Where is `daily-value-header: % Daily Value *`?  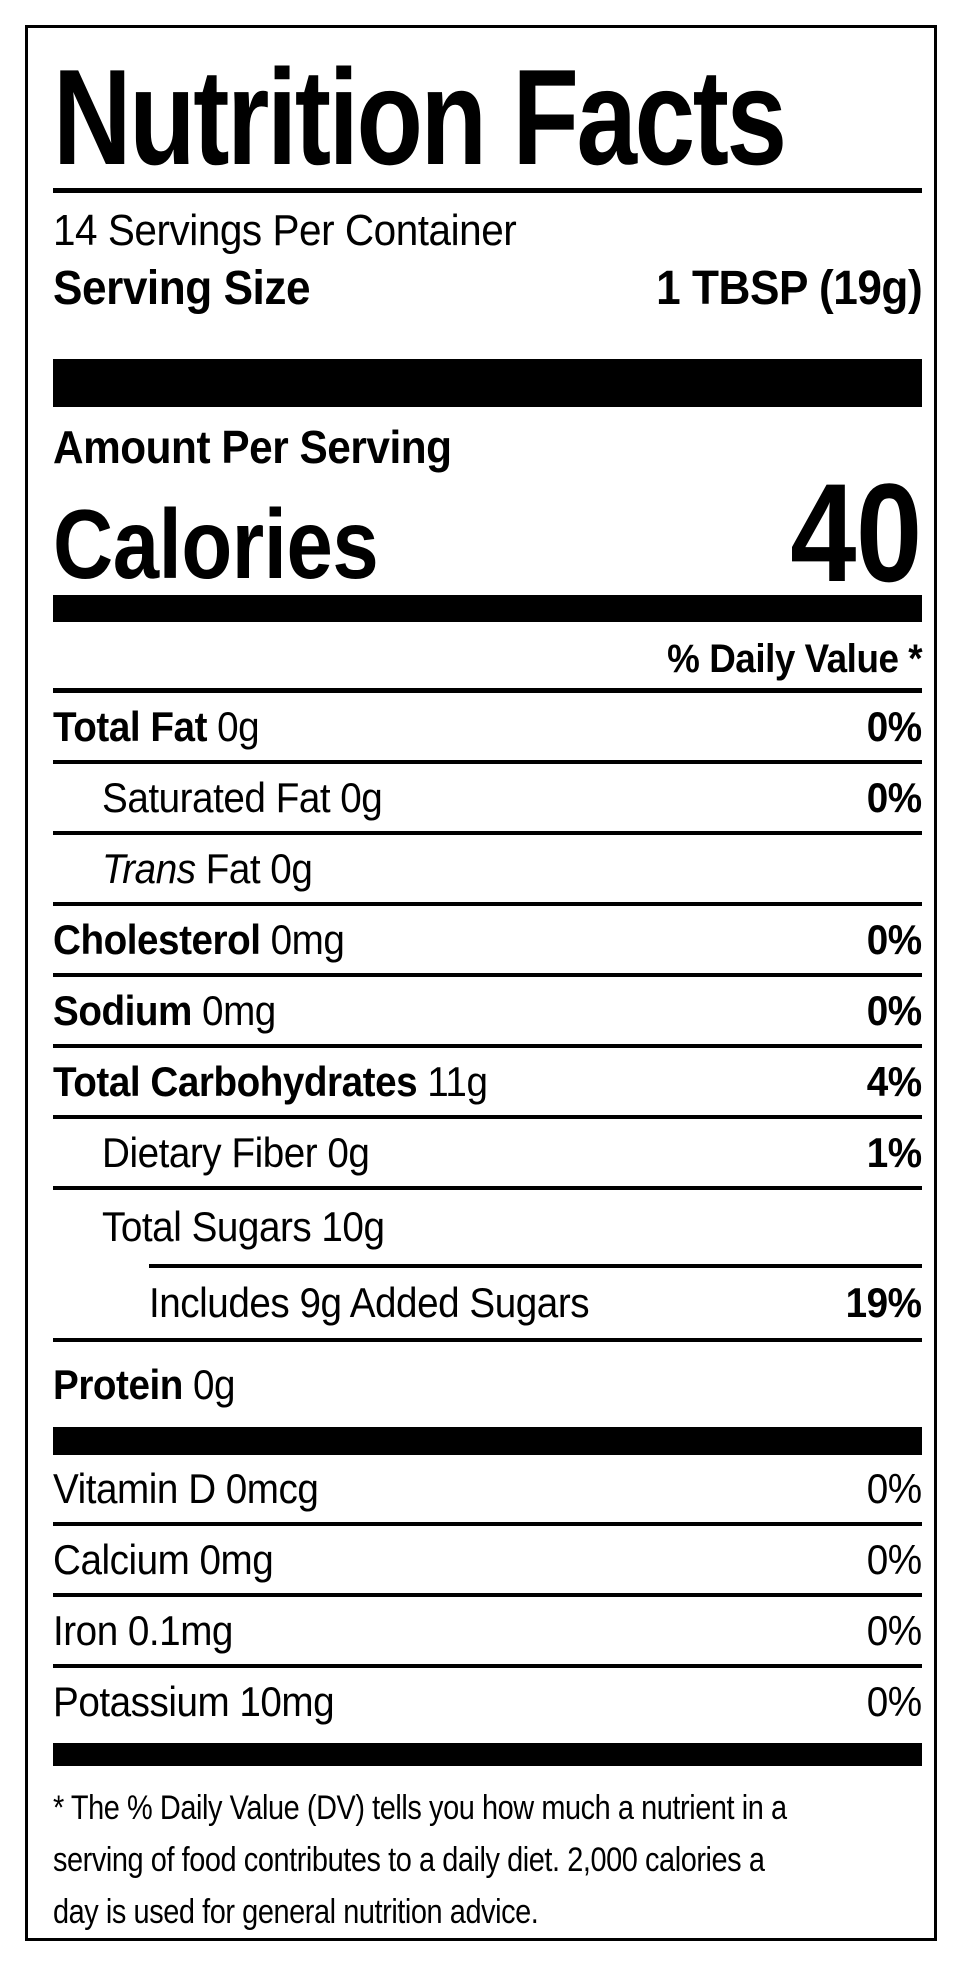
daily-value-header: % Daily Value * is located at coordinates (794, 658).